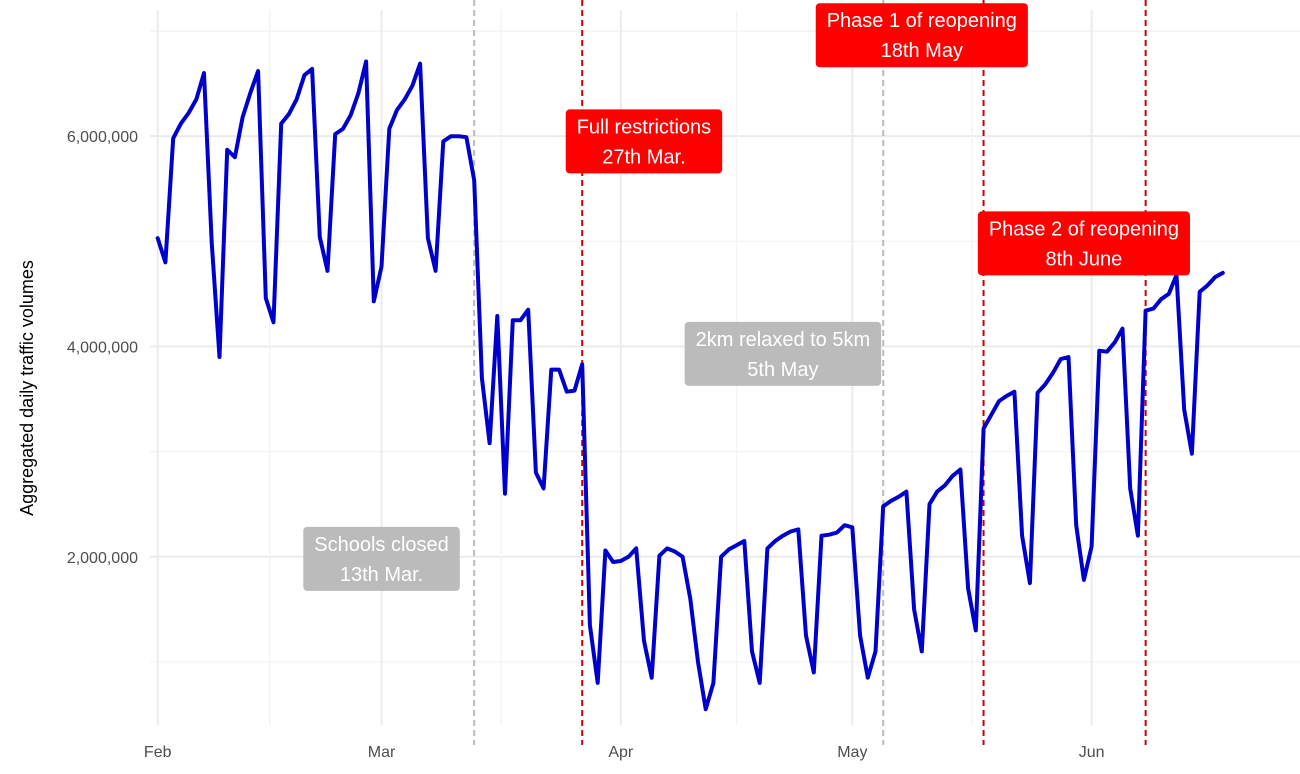 This screenshot has width=1300, height=774. I want to click on annotation-label: 2km relaxed to 5km 5th May, so click(783, 353).